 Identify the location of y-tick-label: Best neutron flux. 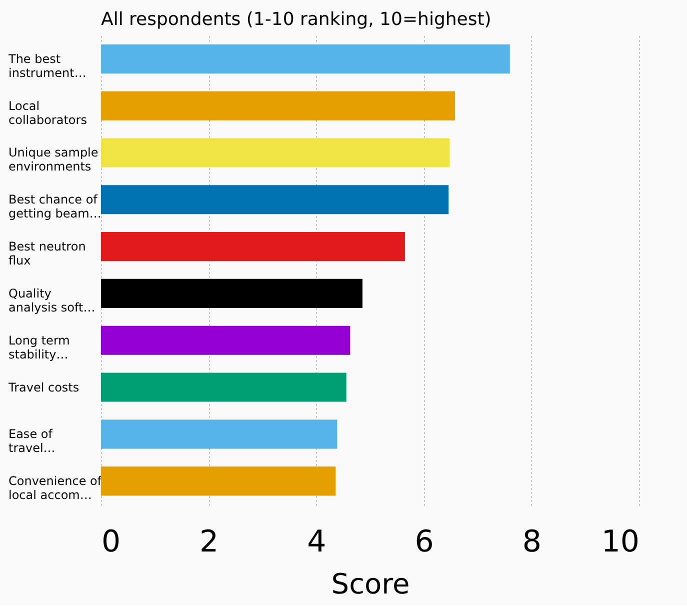
(47, 254).